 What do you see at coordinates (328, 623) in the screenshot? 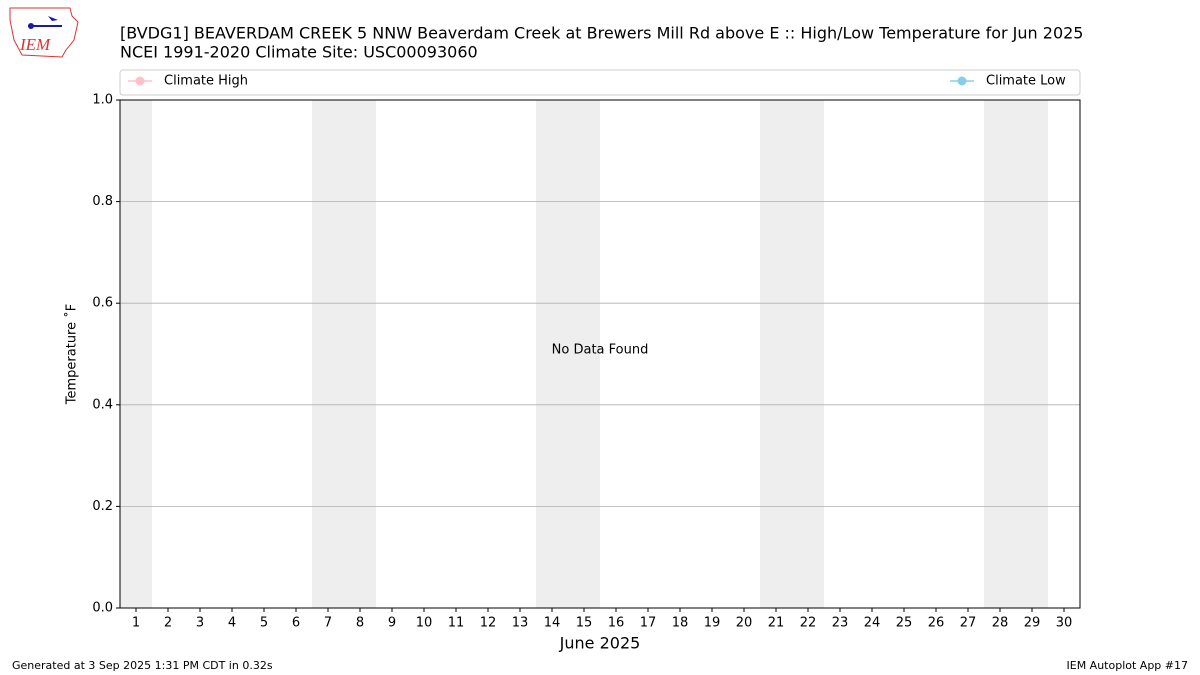
I see `x-tick-label: 7` at bounding box center [328, 623].